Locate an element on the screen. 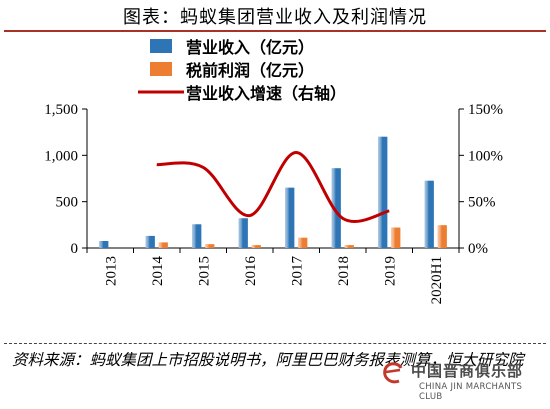 This screenshot has width=550, height=409. watermark-name-en: CHINA JIN MARCHANTS CLUB is located at coordinates (471, 392).